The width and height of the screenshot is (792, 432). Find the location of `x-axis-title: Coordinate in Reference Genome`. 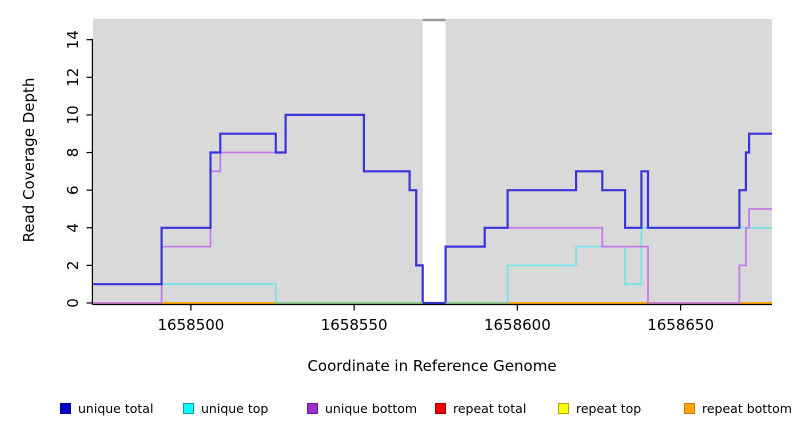

x-axis-title: Coordinate in Reference Genome is located at coordinates (432, 366).